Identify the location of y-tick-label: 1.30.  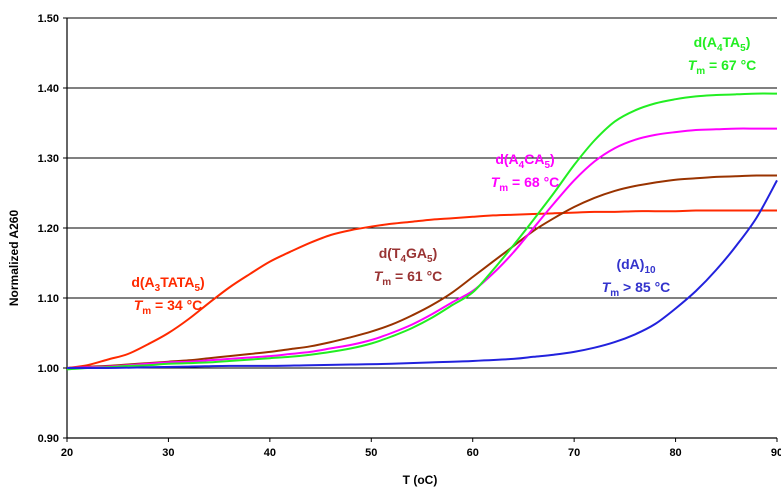
(48, 159).